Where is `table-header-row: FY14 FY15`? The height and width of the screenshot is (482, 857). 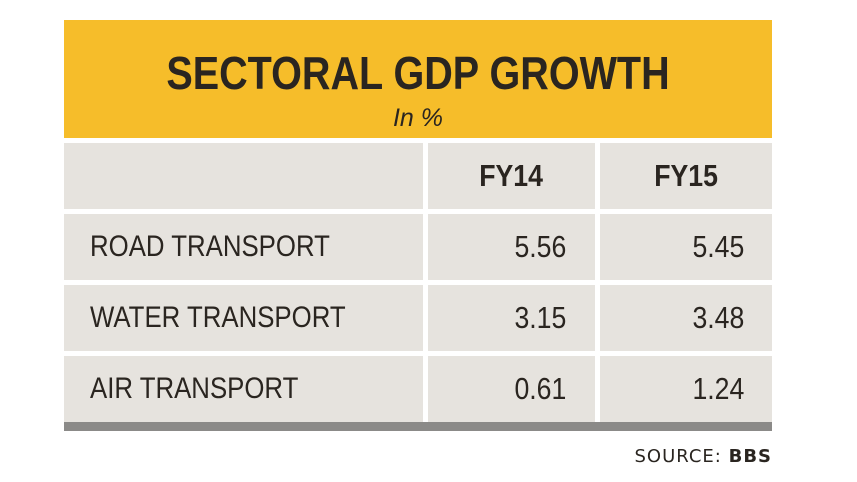 table-header-row: FY14 FY15 is located at coordinates (418, 173).